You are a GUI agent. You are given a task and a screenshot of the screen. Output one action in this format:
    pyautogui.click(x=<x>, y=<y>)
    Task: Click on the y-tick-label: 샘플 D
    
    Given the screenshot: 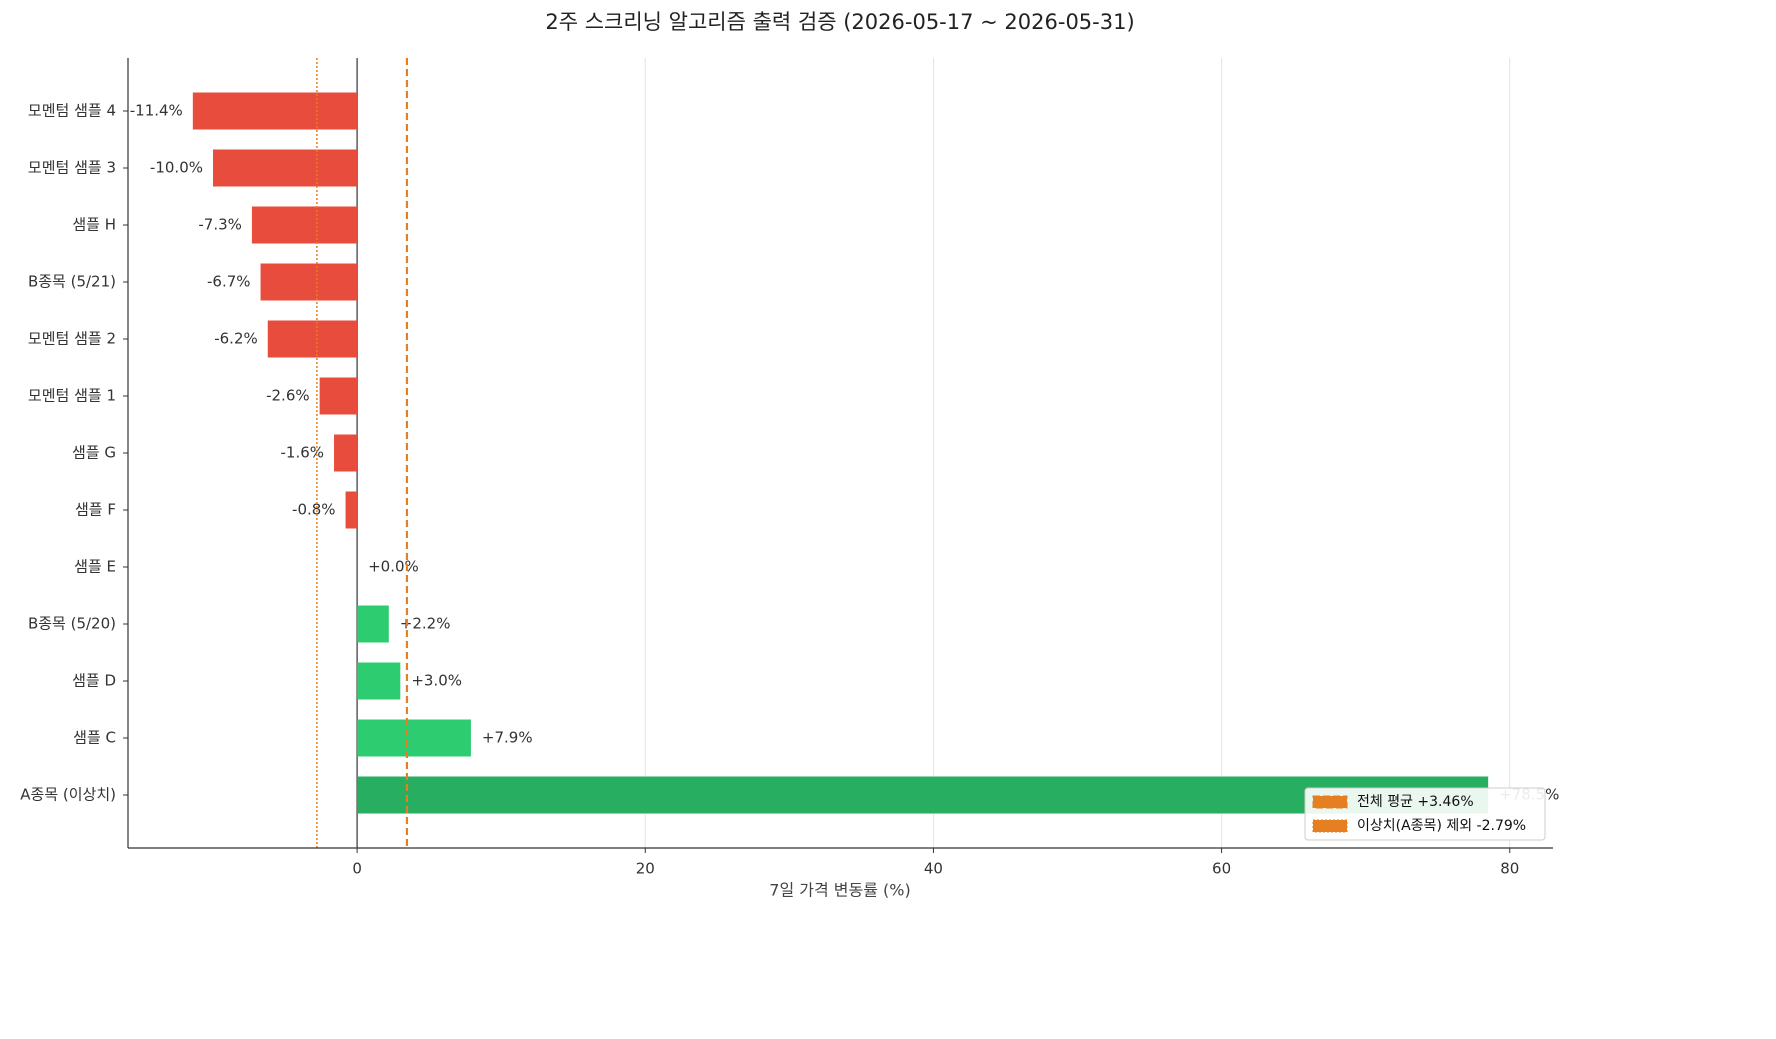 What is the action you would take?
    pyautogui.click(x=94, y=681)
    